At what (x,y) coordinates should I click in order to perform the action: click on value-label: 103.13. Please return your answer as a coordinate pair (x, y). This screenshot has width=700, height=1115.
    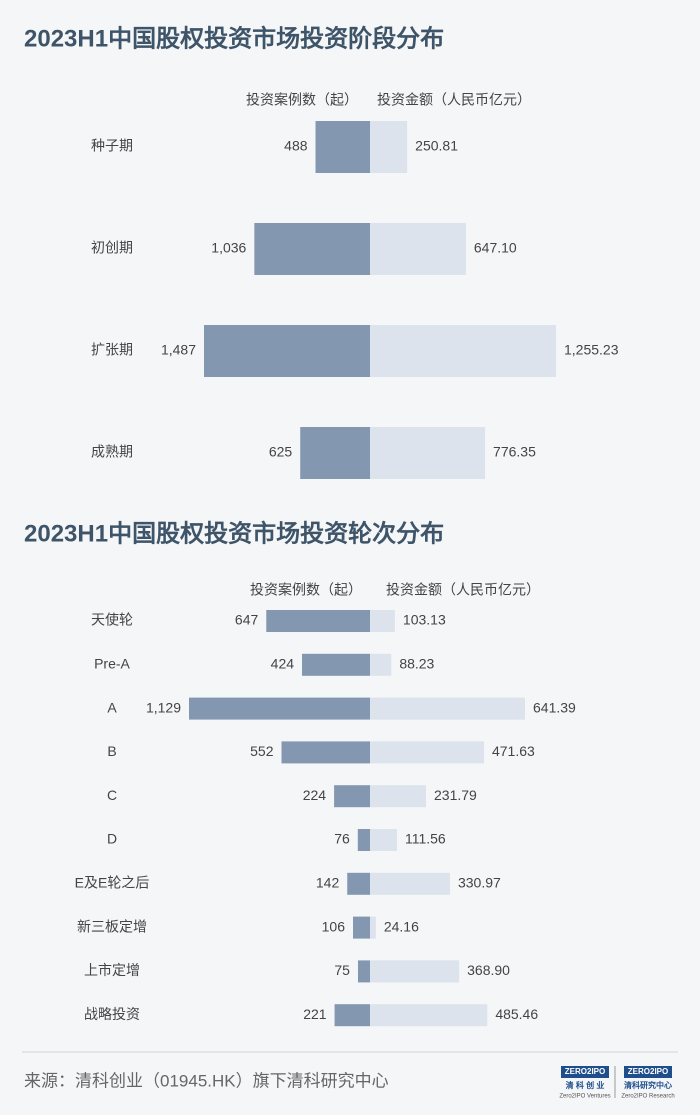
    Looking at the image, I should click on (424, 620).